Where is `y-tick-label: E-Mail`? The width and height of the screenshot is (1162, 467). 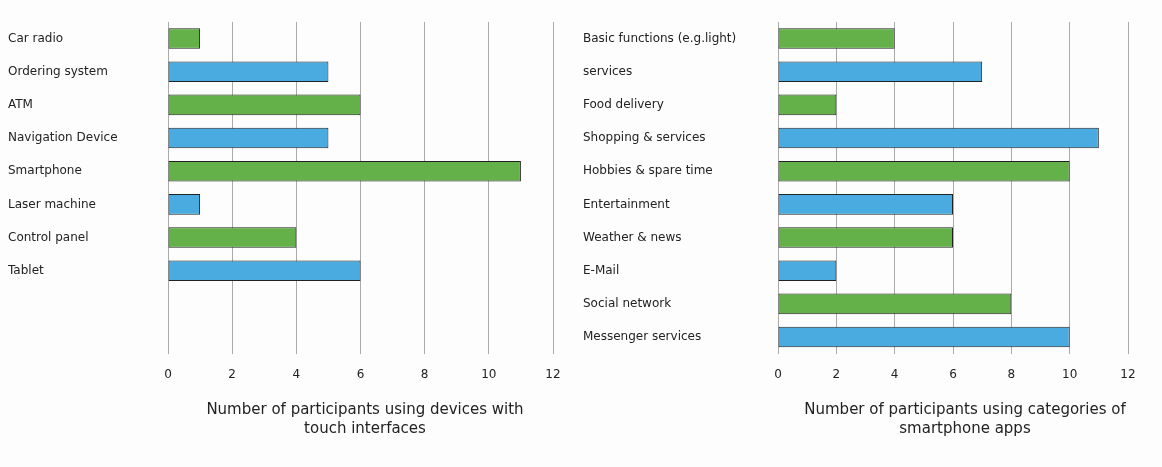 y-tick-label: E-Mail is located at coordinates (601, 269).